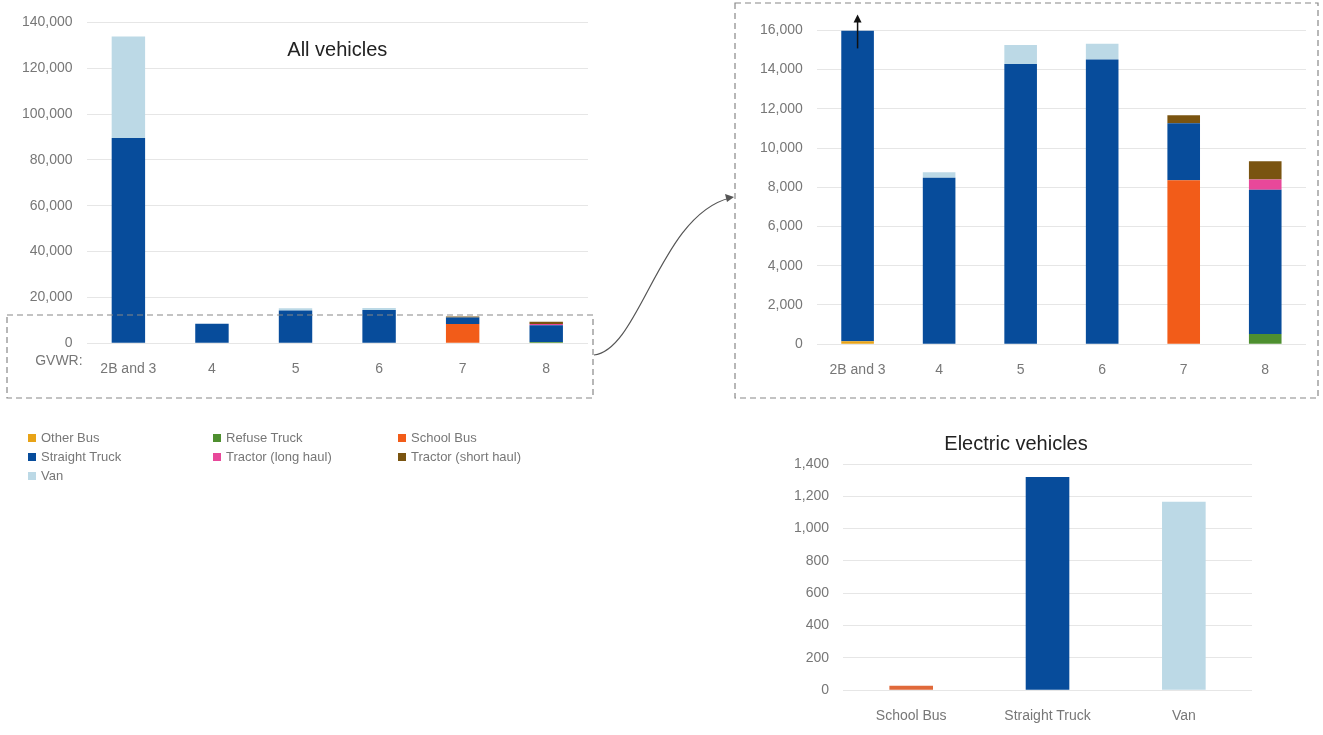  What do you see at coordinates (466, 456) in the screenshot?
I see `legend-label: Tractor (short haul)` at bounding box center [466, 456].